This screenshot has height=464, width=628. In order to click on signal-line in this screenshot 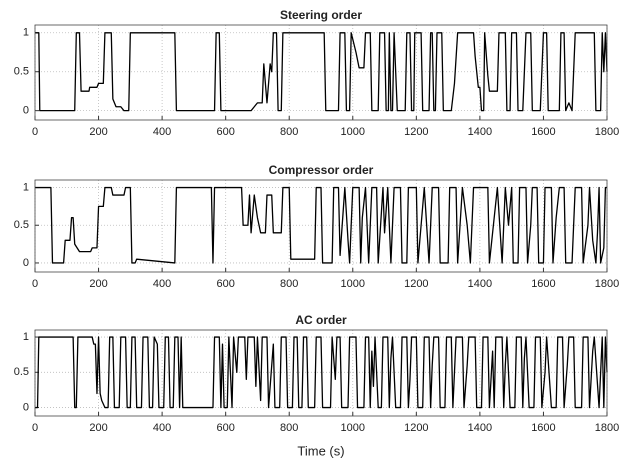, I will do `click(321, 372)`.